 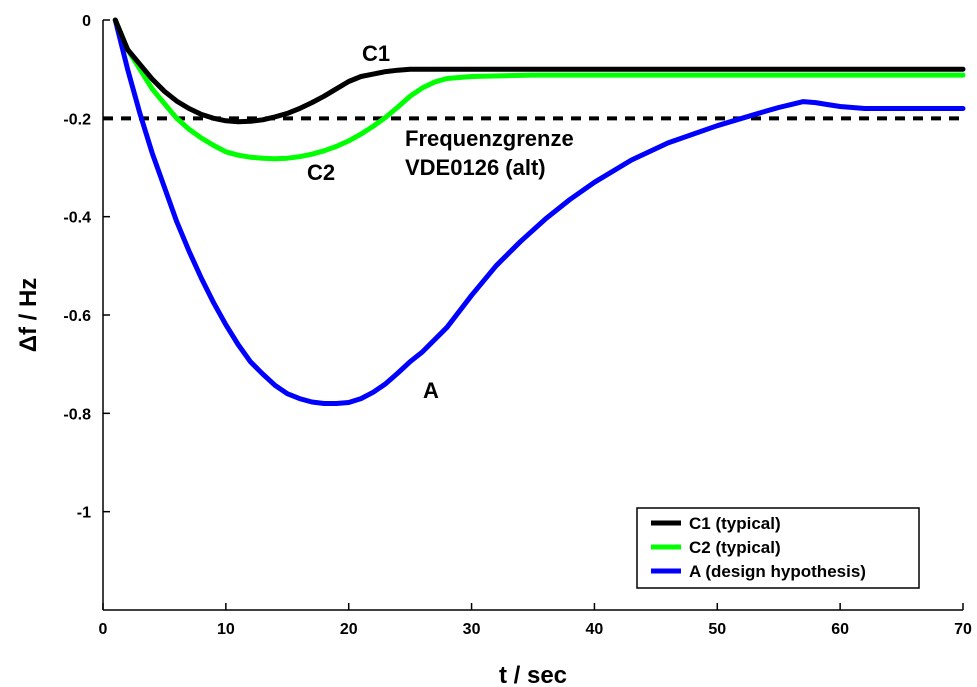 What do you see at coordinates (86, 267) in the screenshot?
I see `y-ticks: 0 -0.2 -0.4 -0.6 -0.8 -1` at bounding box center [86, 267].